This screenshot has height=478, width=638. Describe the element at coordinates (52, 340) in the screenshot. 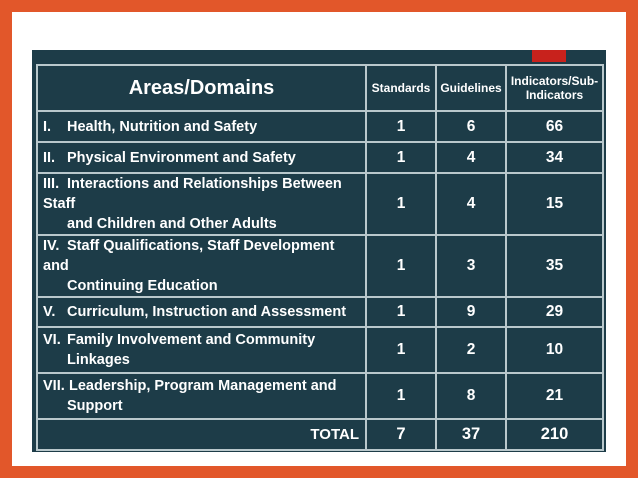

I see `area-number: VI.` at that location.